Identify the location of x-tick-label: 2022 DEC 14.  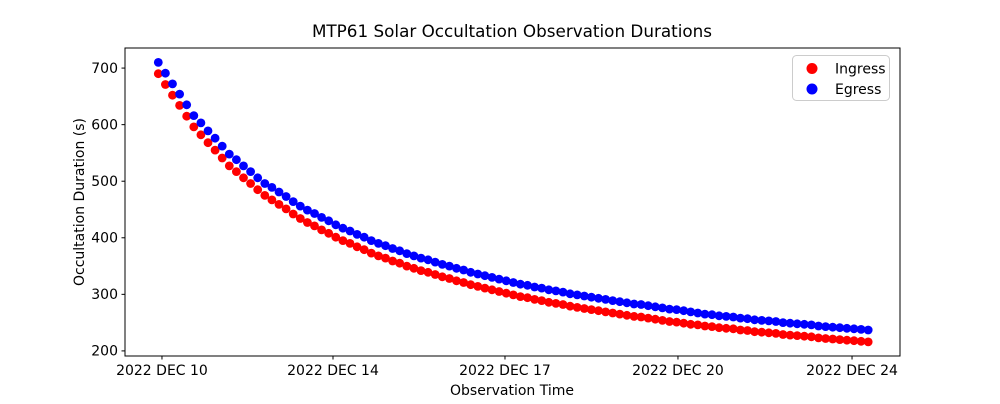
(333, 371).